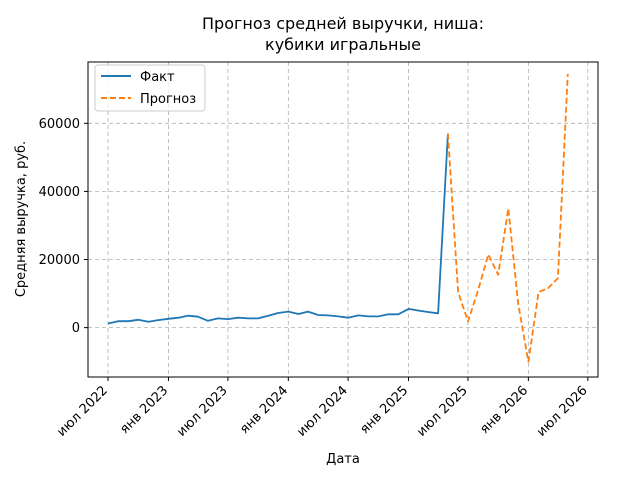 The width and height of the screenshot is (640, 484). Describe the element at coordinates (21, 219) in the screenshot. I see `y-axis-label: Средняя выручка, руб.` at that location.